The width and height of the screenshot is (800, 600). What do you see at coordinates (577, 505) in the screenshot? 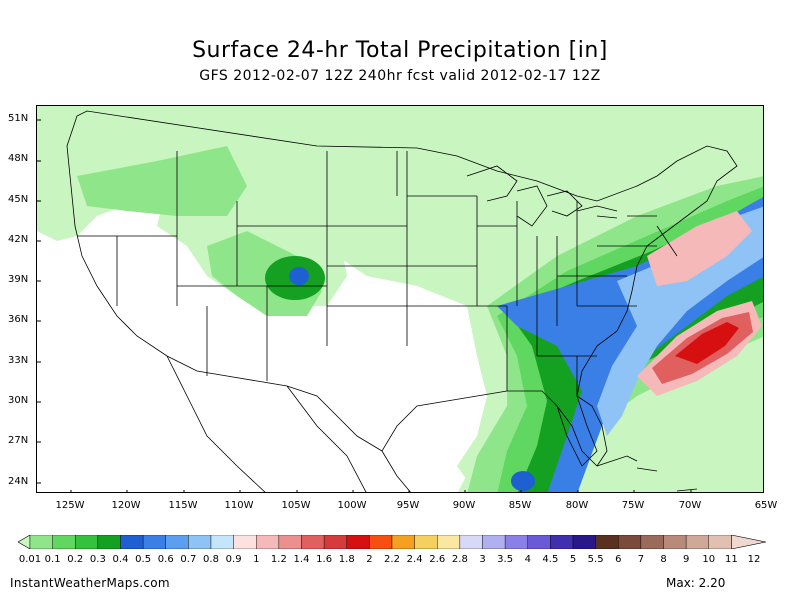
I see `lon-label-80w: 80W` at bounding box center [577, 505].